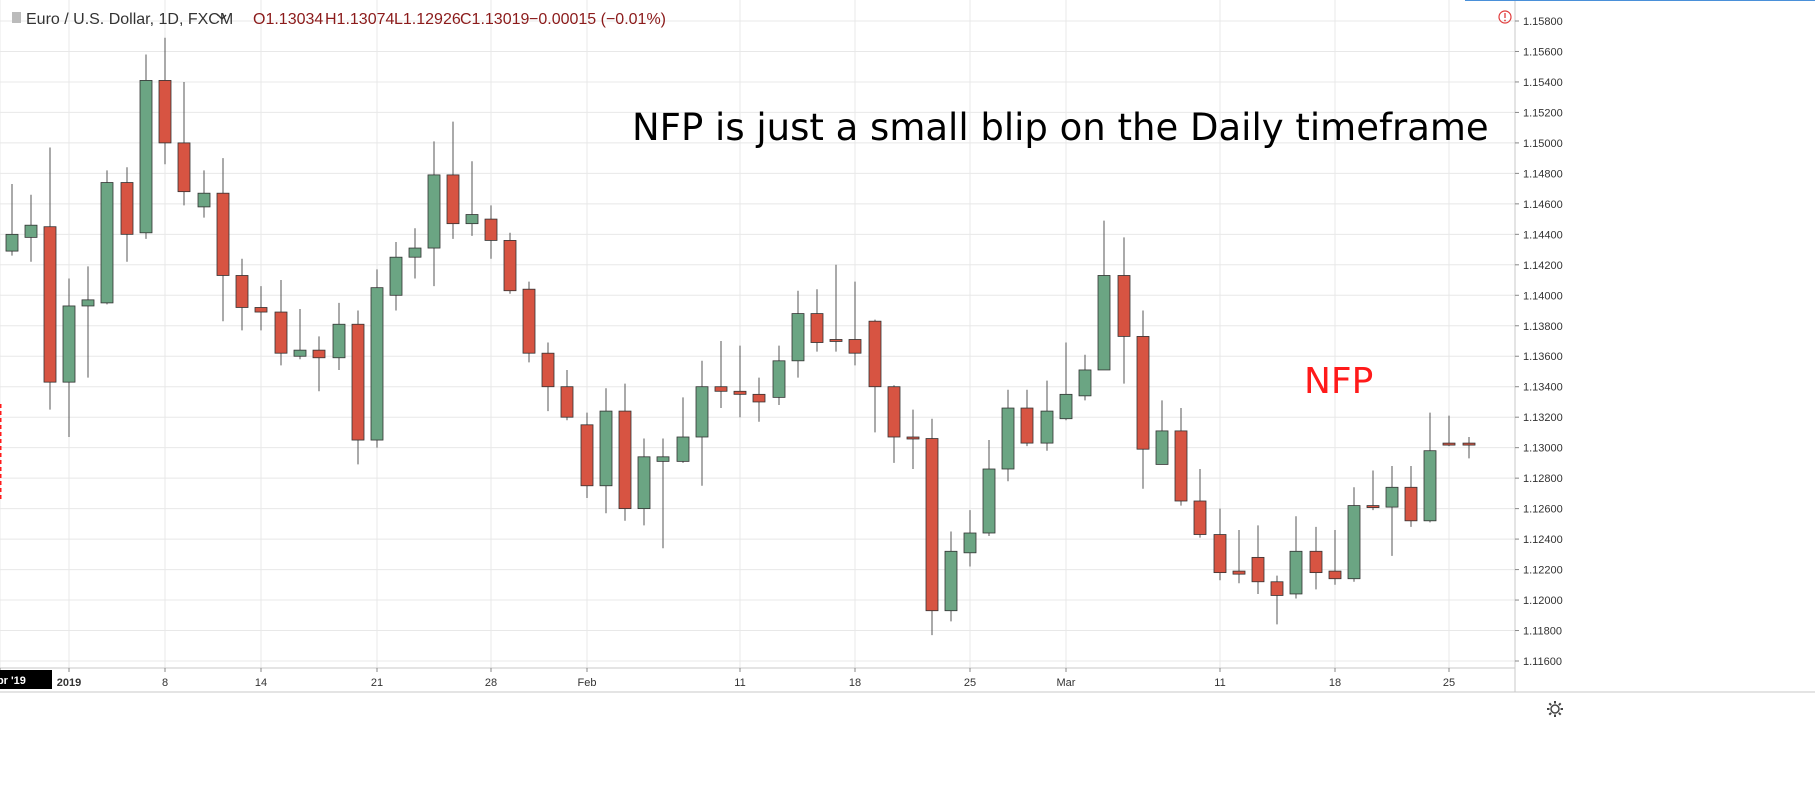 The height and width of the screenshot is (802, 1815). What do you see at coordinates (1543, 113) in the screenshot?
I see `y-tick-label: 1.15200` at bounding box center [1543, 113].